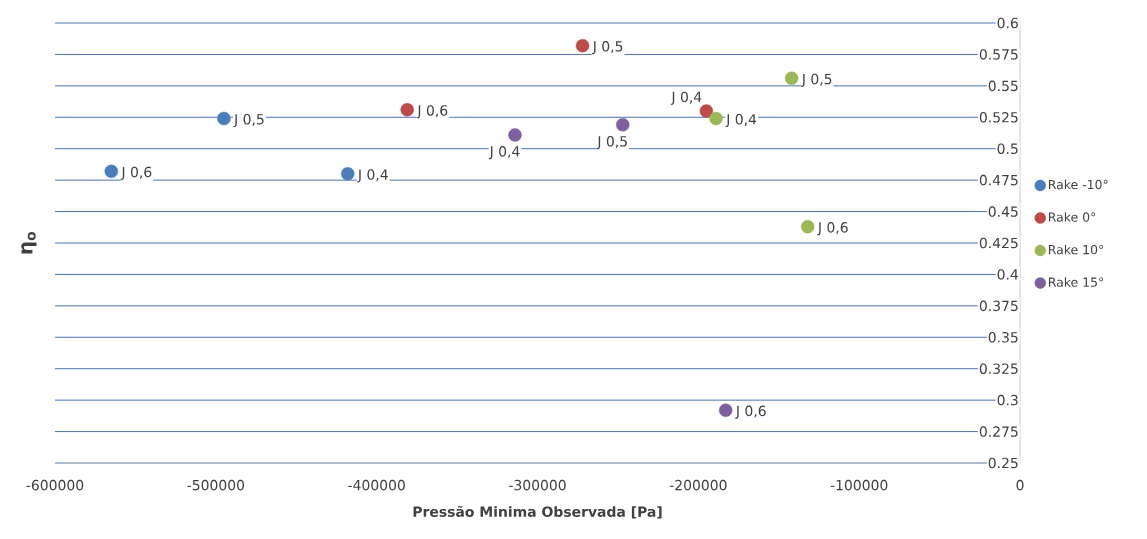  What do you see at coordinates (1007, 400) in the screenshot?
I see `y-tick-label: 0.3` at bounding box center [1007, 400].